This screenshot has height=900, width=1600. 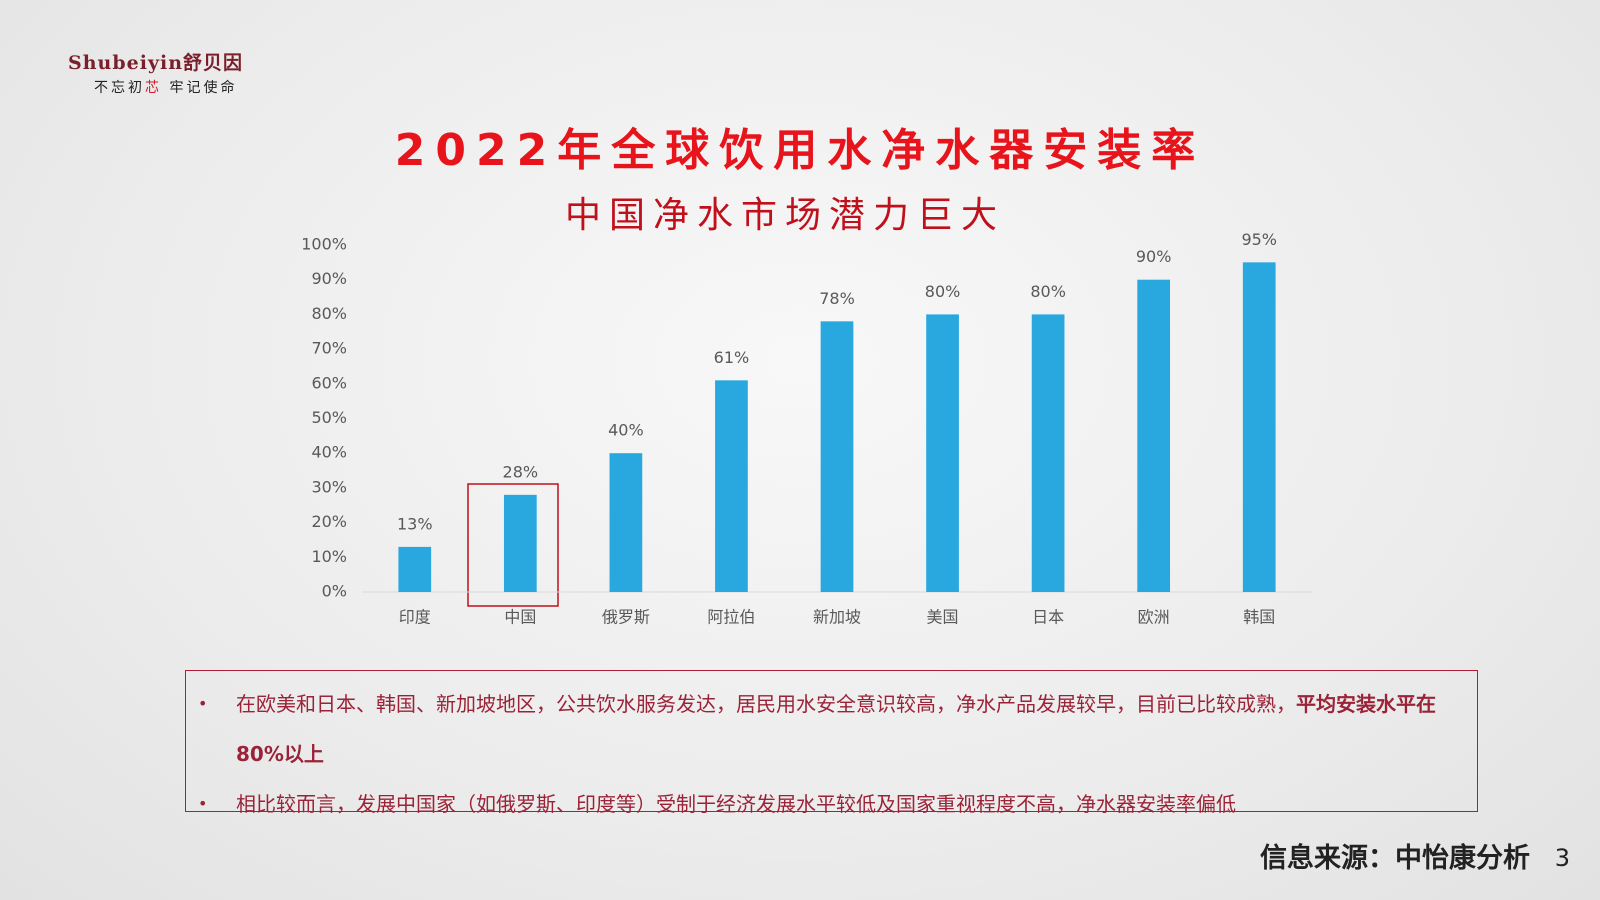 I want to click on x-tick-label: 俄罗斯, so click(x=626, y=617).